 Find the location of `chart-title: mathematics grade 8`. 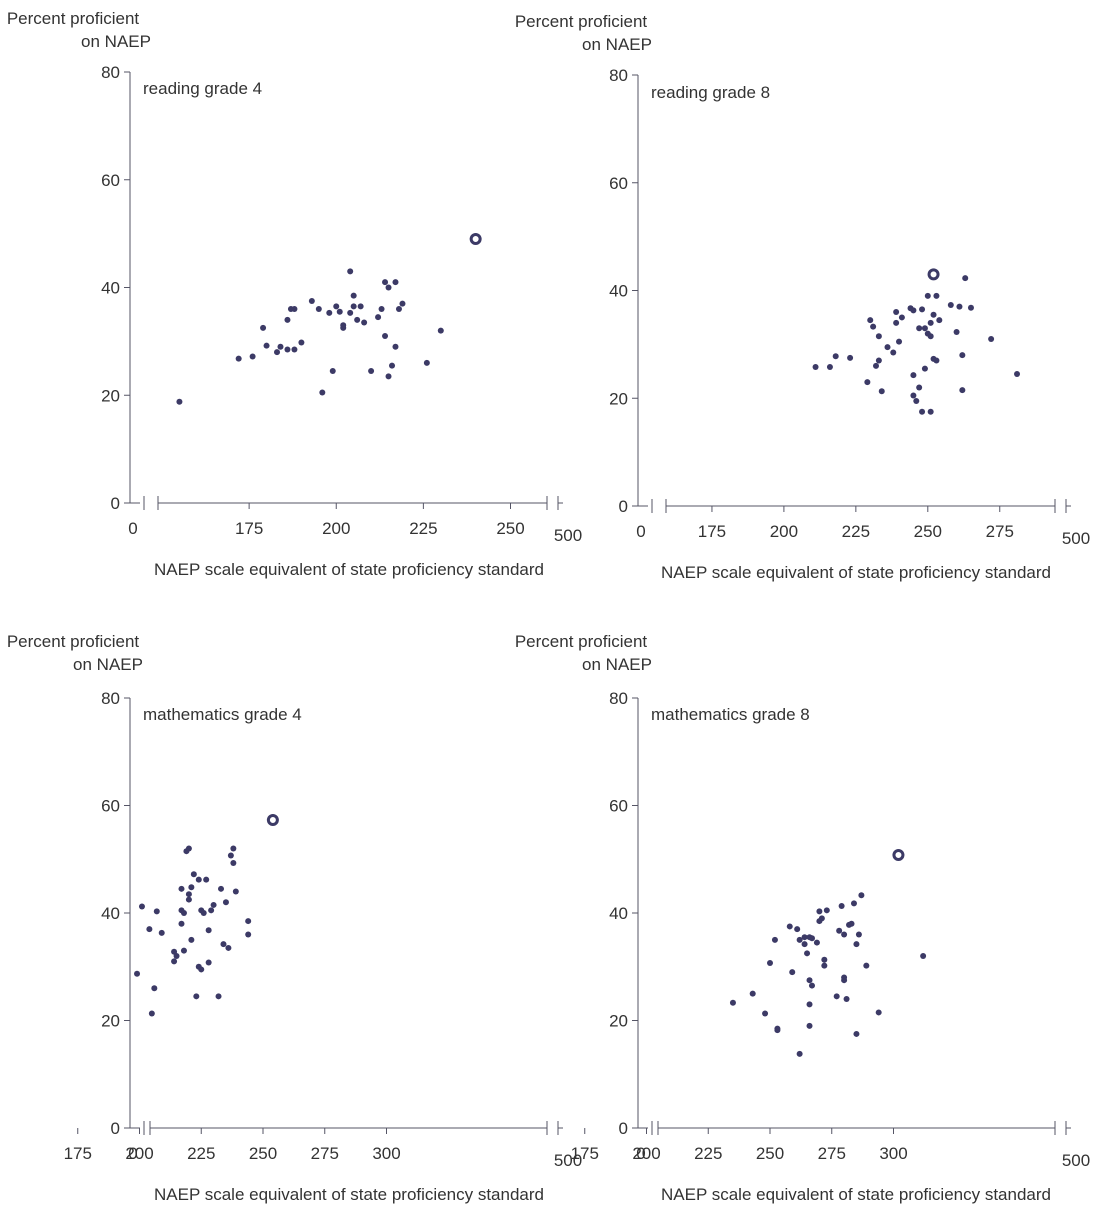

chart-title: mathematics grade 8 is located at coordinates (730, 714).